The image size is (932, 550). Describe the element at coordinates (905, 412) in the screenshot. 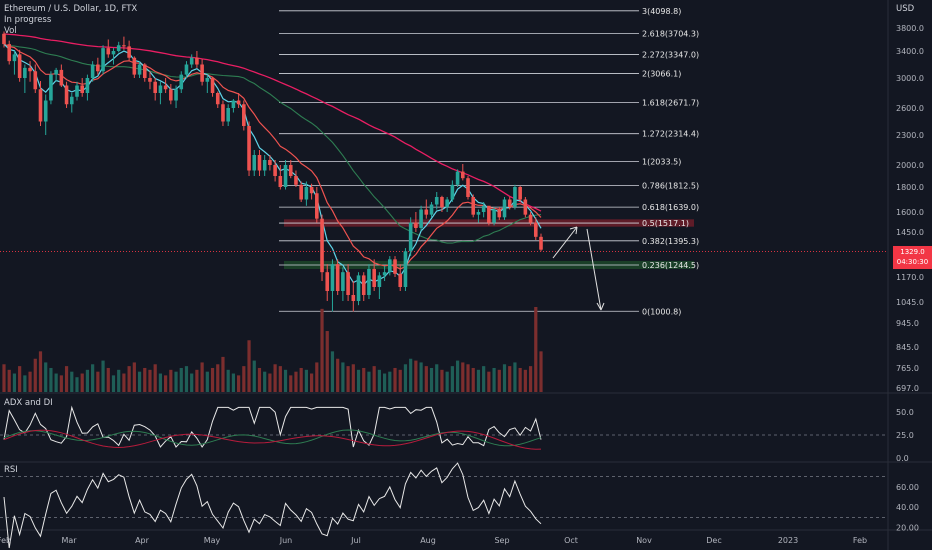

I see `adx-tick-label: 50.0` at that location.